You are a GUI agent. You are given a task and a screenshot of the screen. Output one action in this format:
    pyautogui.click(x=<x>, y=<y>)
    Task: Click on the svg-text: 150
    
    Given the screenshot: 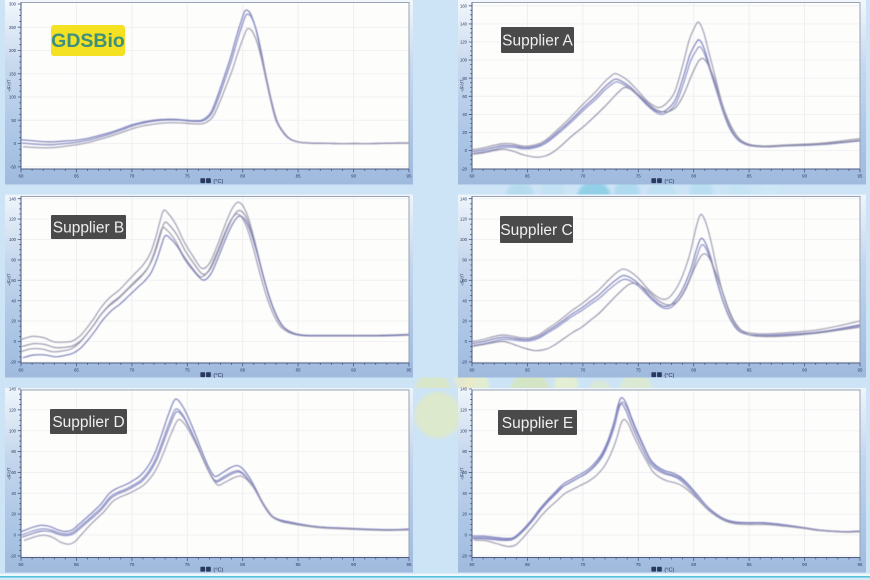 What is the action you would take?
    pyautogui.click(x=13, y=73)
    